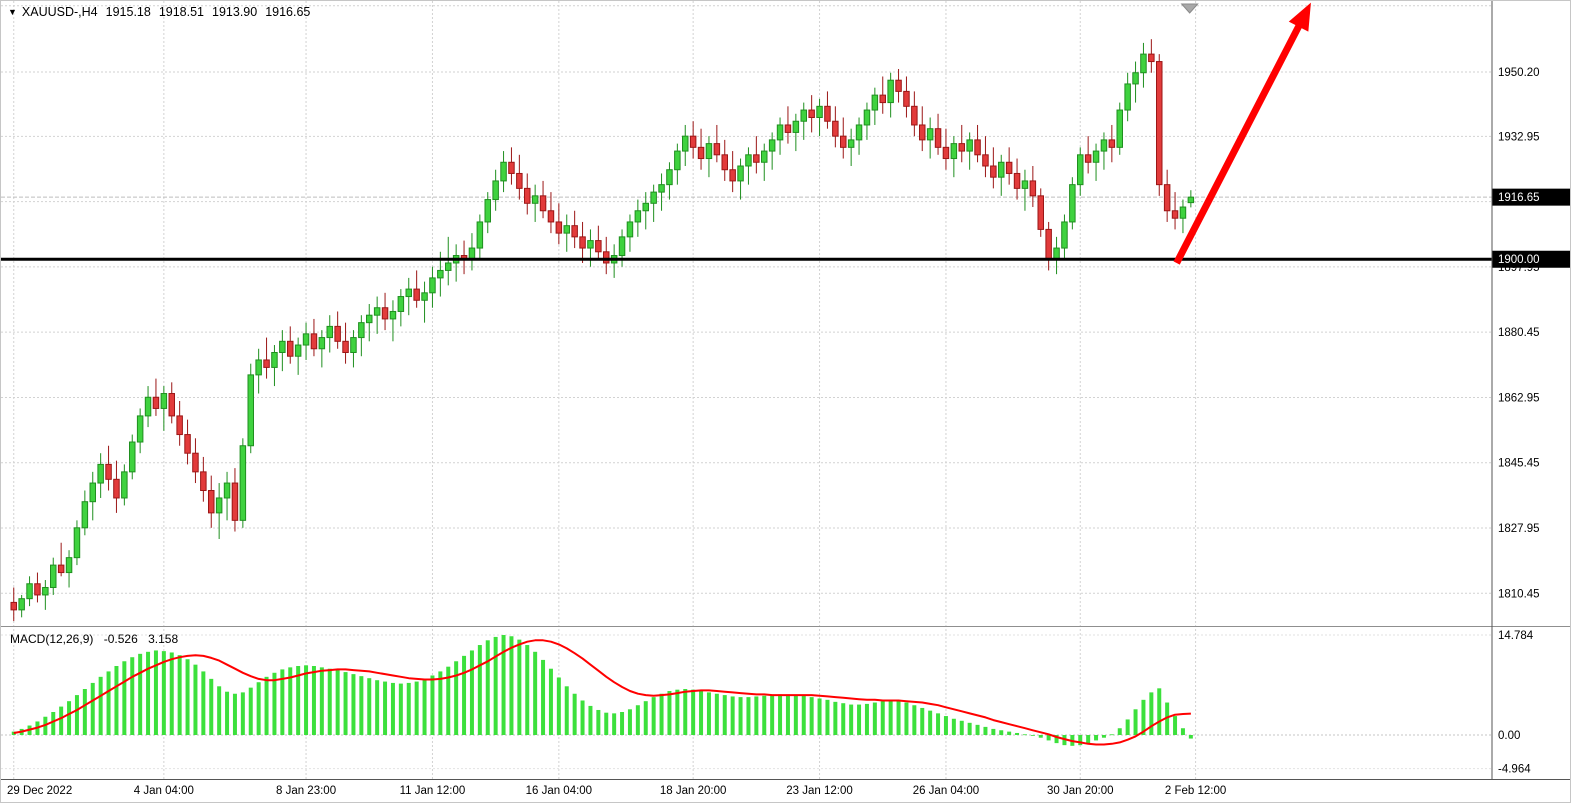  I want to click on svg-text: 1950.20, so click(1519, 73).